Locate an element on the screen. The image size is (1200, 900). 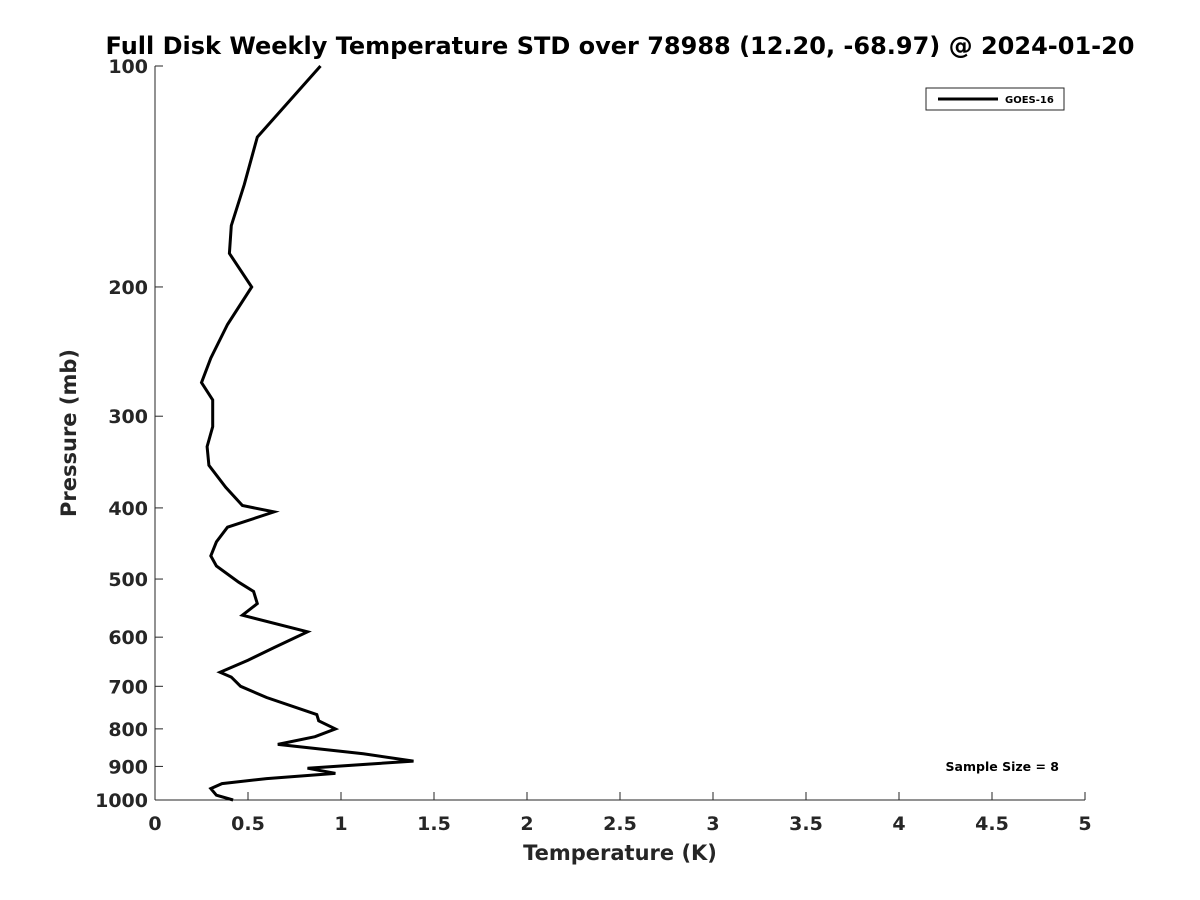
series-layer is located at coordinates (306, 433).